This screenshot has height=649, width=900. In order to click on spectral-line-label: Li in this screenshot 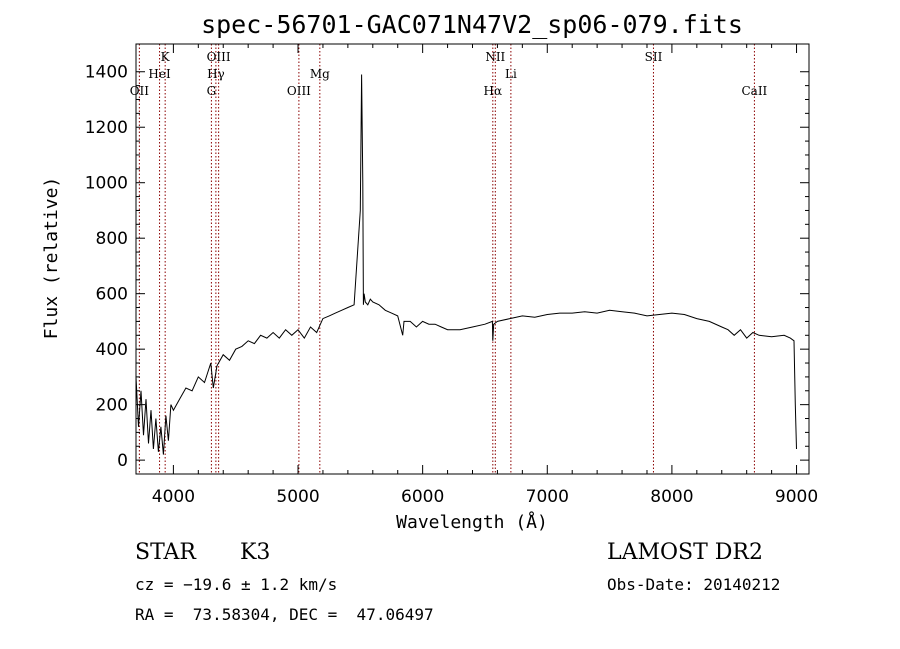, I will do `click(511, 74)`.